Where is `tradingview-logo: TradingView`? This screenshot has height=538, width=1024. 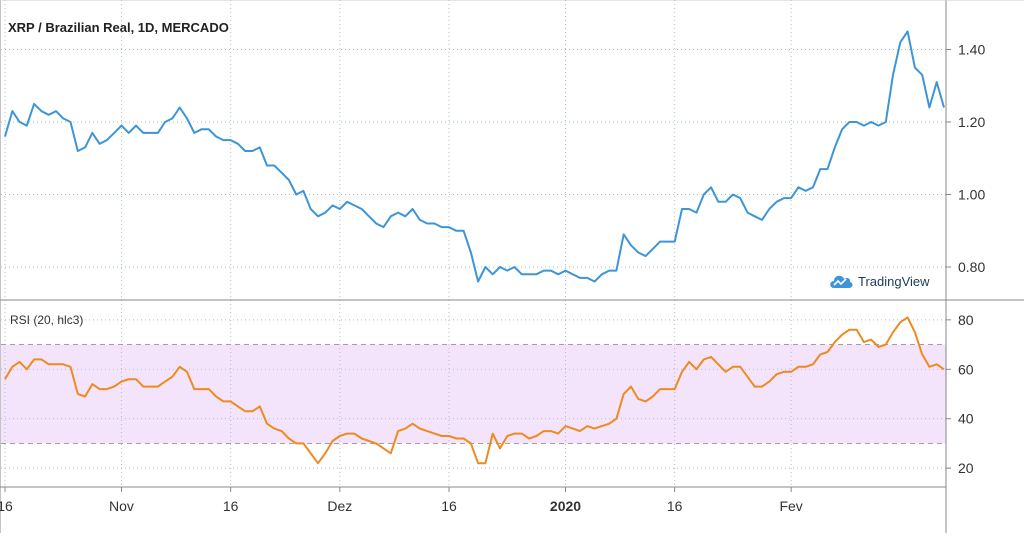 tradingview-logo: TradingView is located at coordinates (879, 281).